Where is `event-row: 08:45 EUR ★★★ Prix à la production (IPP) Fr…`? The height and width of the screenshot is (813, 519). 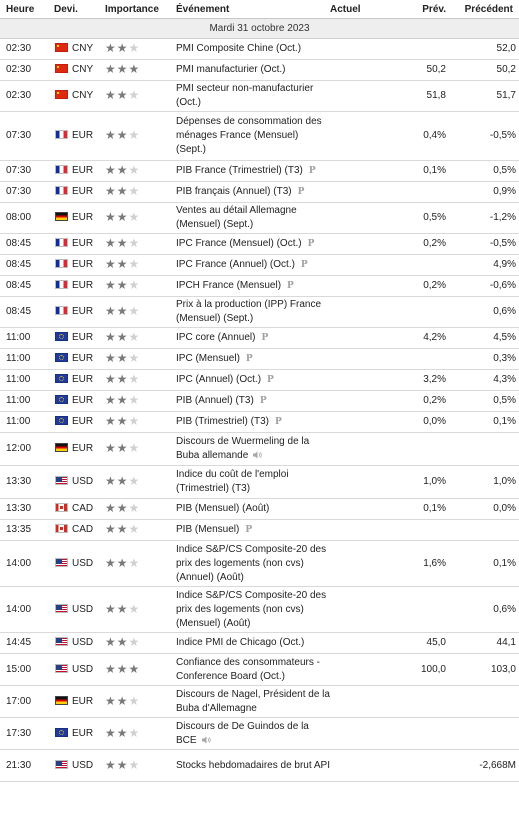 event-row: 08:45 EUR ★★★ Prix à la production (IPP) Fr… is located at coordinates (259, 312).